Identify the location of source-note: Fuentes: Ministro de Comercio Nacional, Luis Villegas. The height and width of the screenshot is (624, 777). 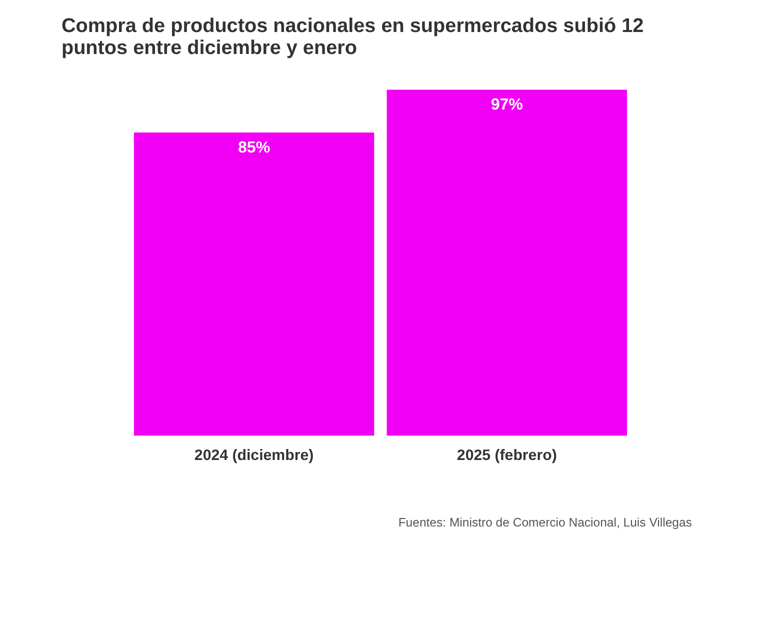
(545, 522).